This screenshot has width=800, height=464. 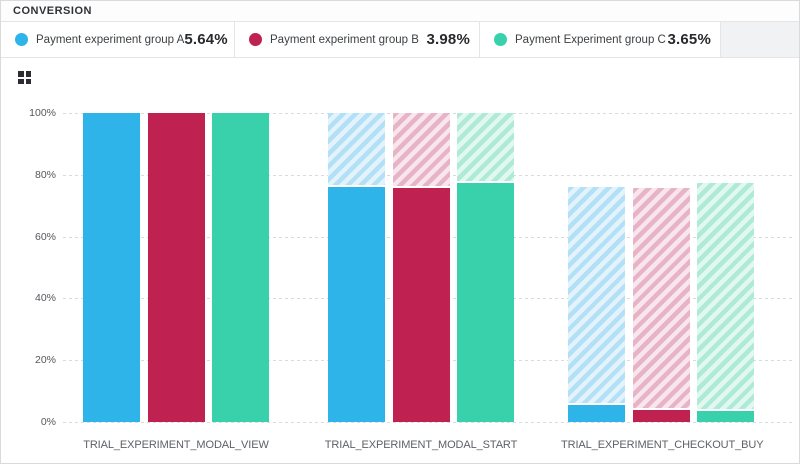 I want to click on x-axis-label: TRIAL_EXPERIMENT_MODAL_VIEW, so click(x=176, y=445).